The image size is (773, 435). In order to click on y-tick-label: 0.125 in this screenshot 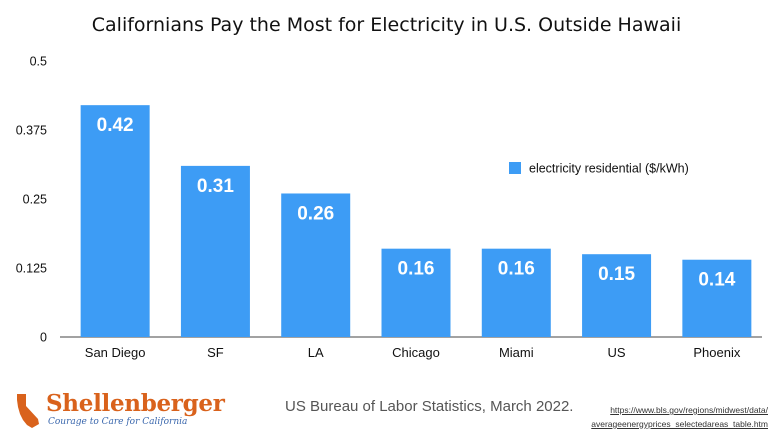, I will do `click(31, 269)`.